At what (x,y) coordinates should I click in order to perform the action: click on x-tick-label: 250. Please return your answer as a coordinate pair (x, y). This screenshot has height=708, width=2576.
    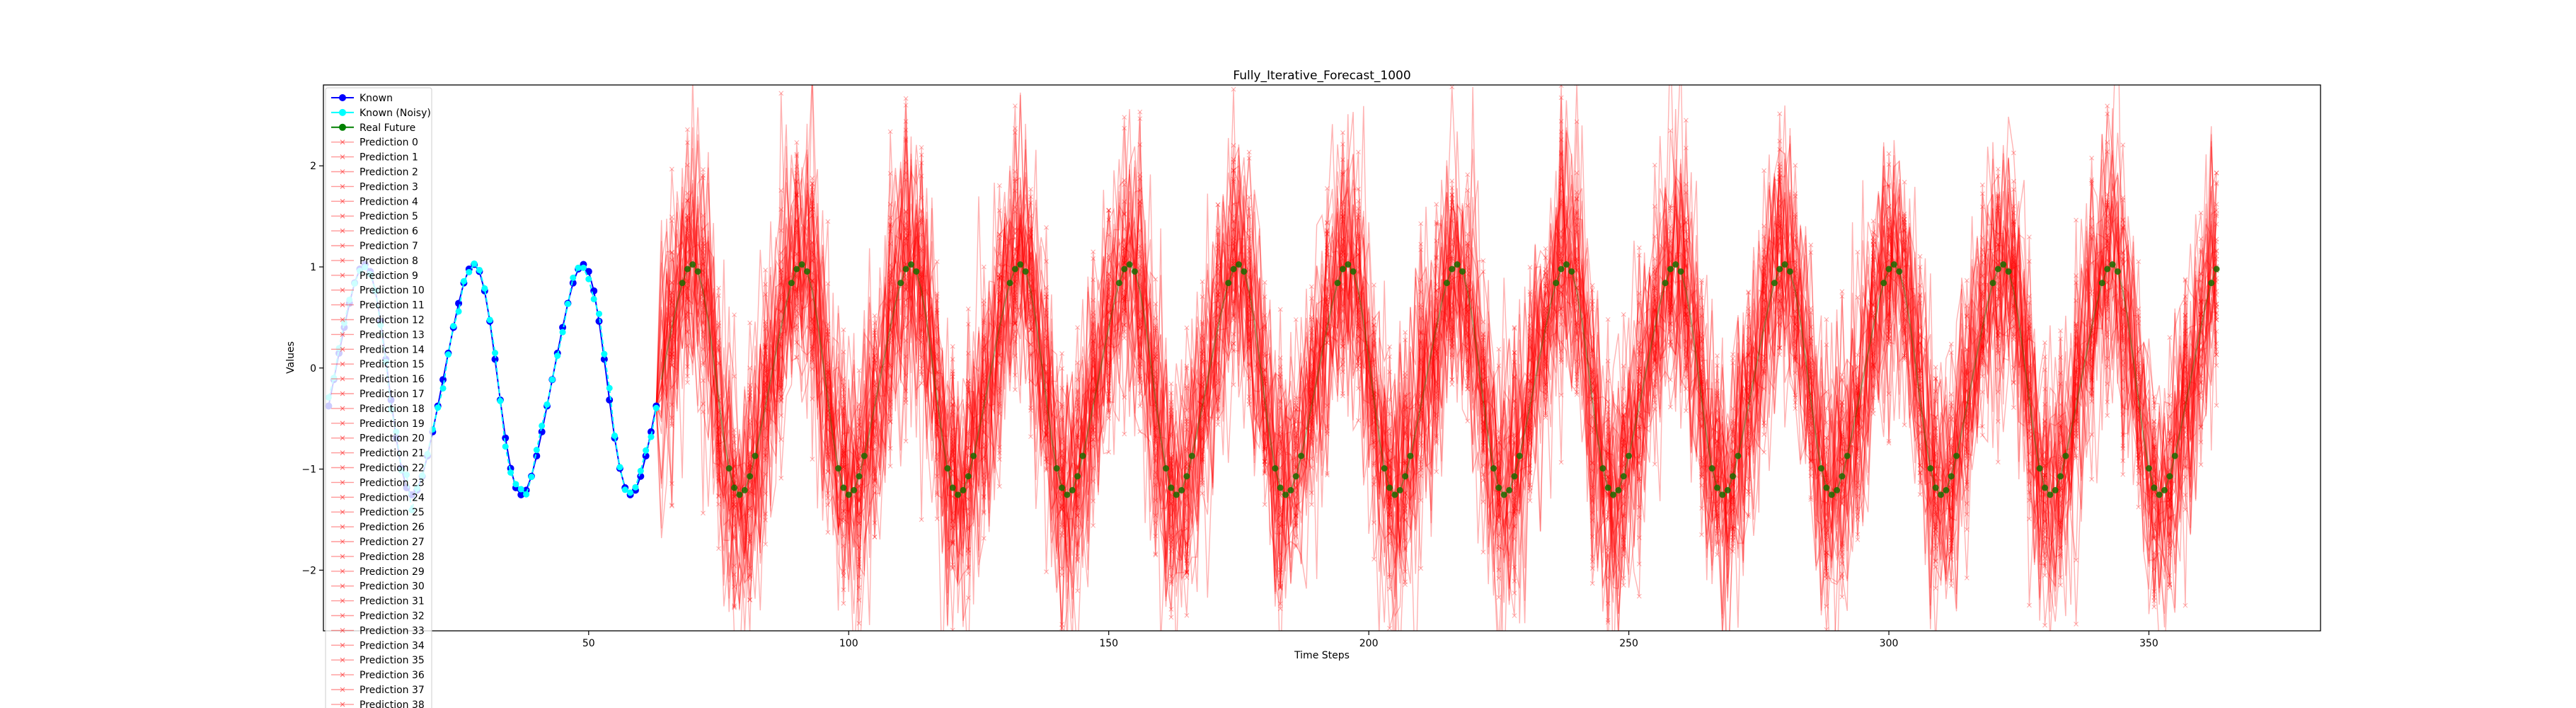
    Looking at the image, I should click on (1628, 643).